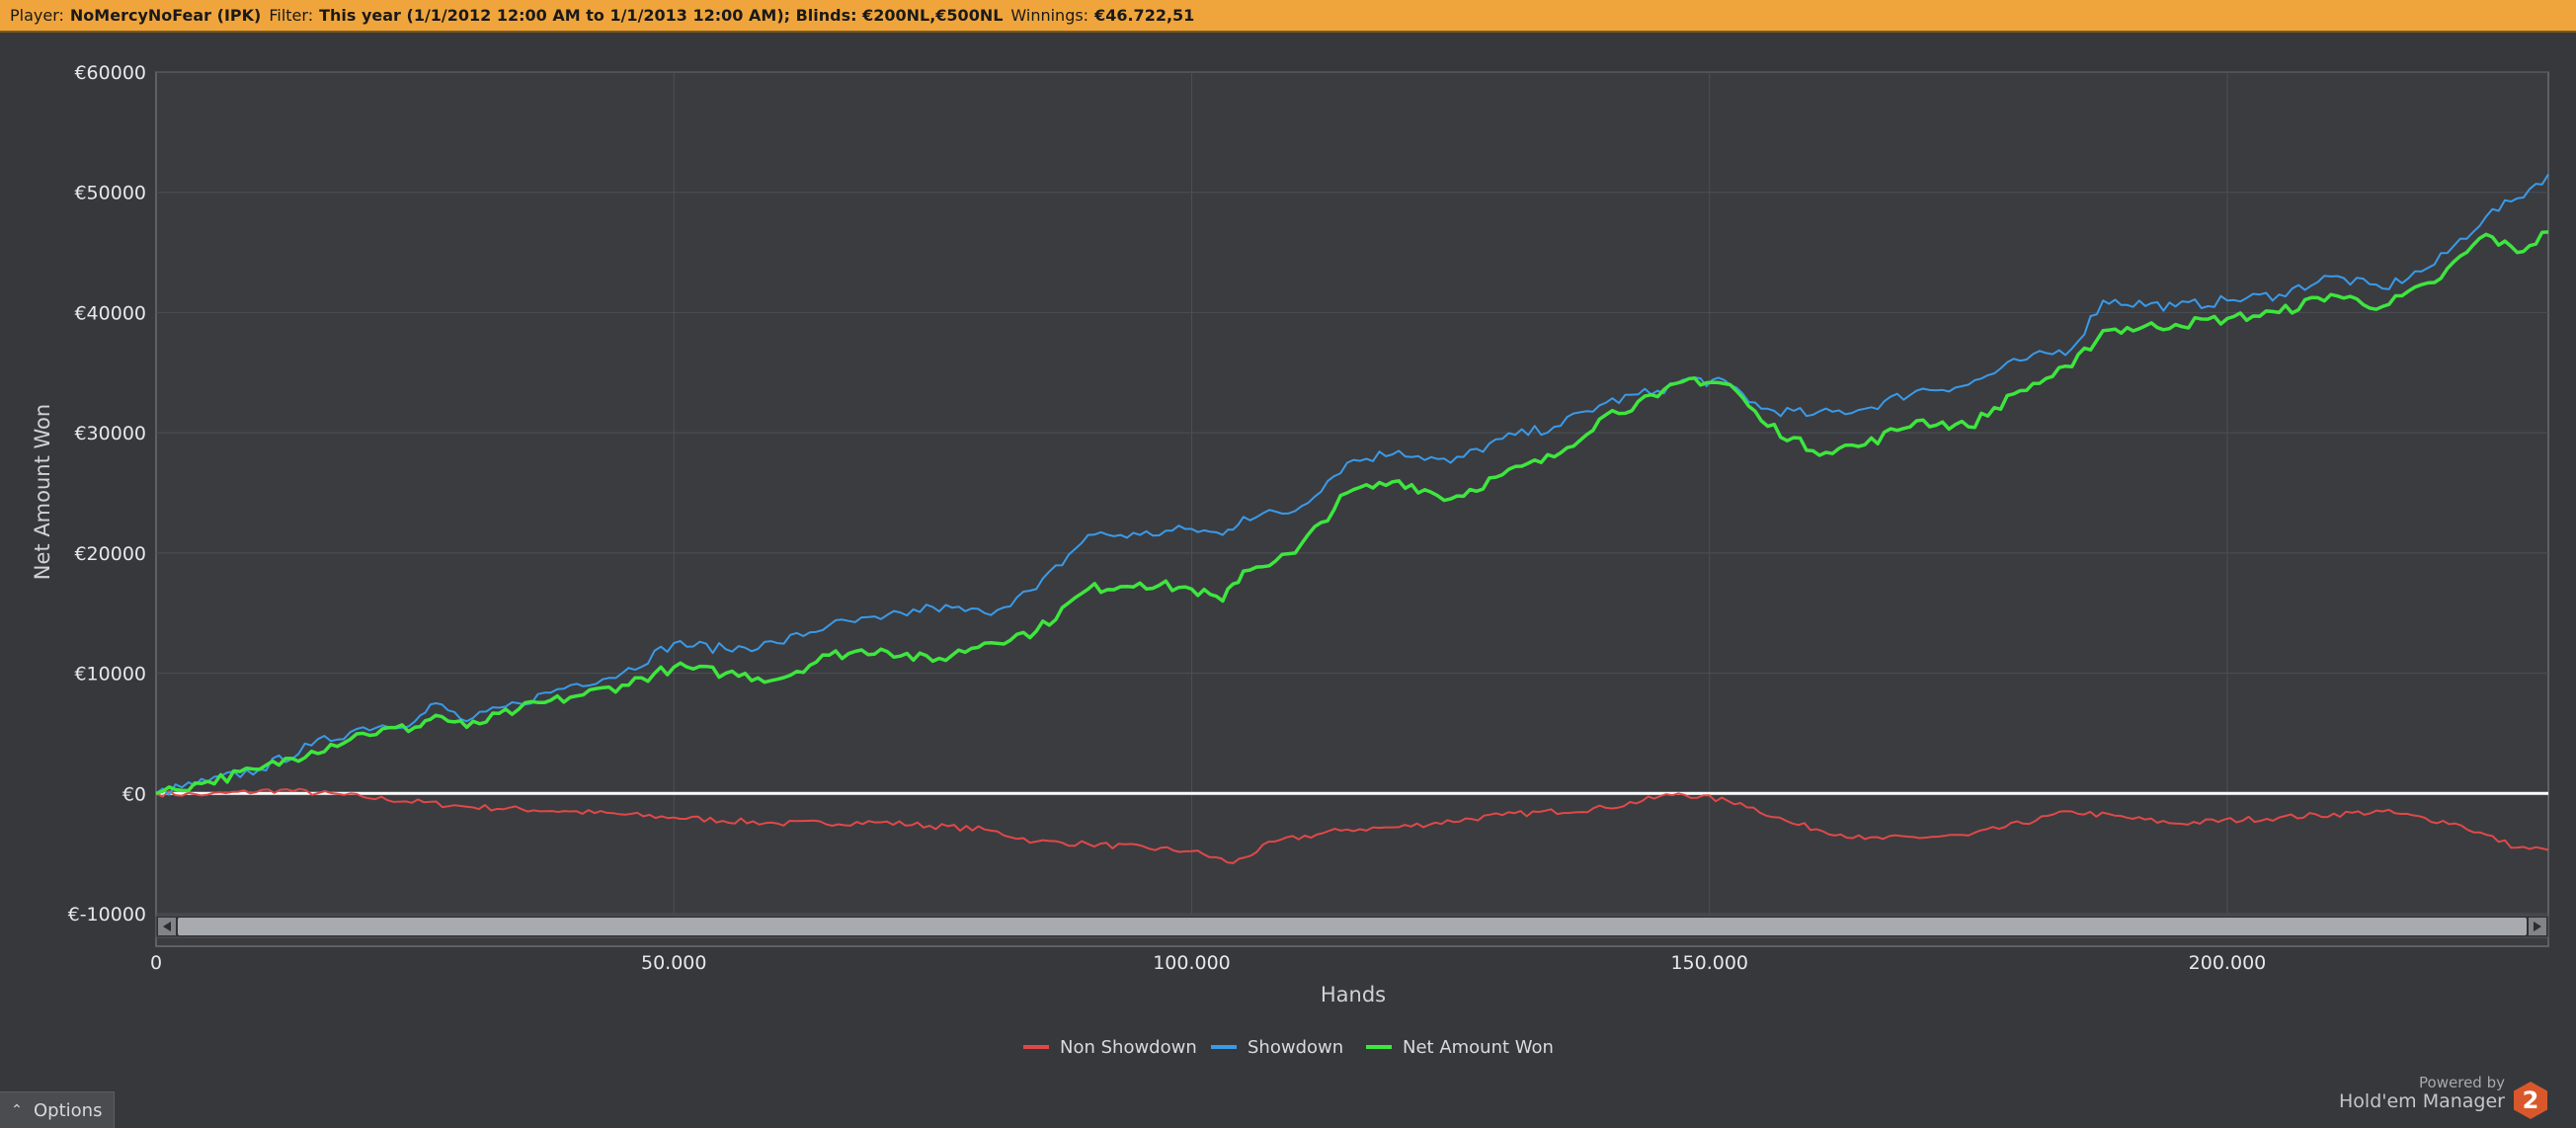 This screenshot has width=2576, height=1128. Describe the element at coordinates (673, 963) in the screenshot. I see `x-tick-label: 50.000` at that location.